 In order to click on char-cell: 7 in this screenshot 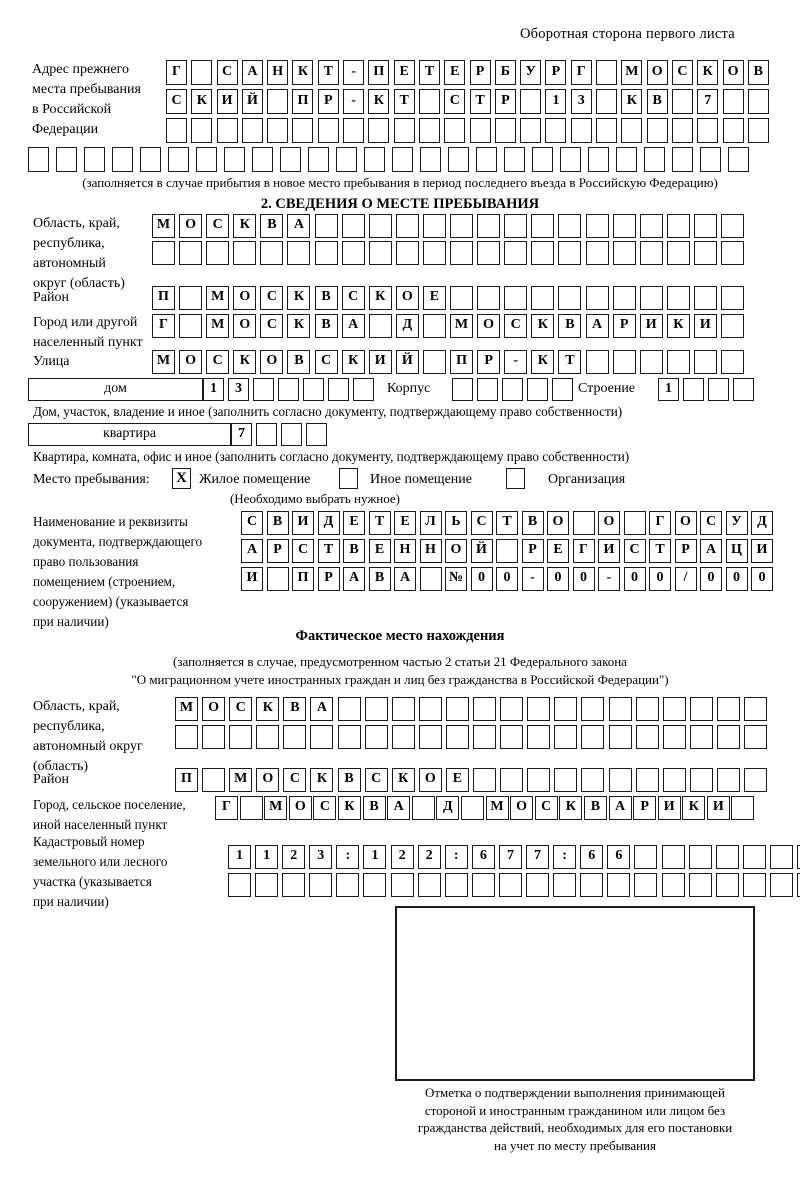, I will do `click(708, 101)`.